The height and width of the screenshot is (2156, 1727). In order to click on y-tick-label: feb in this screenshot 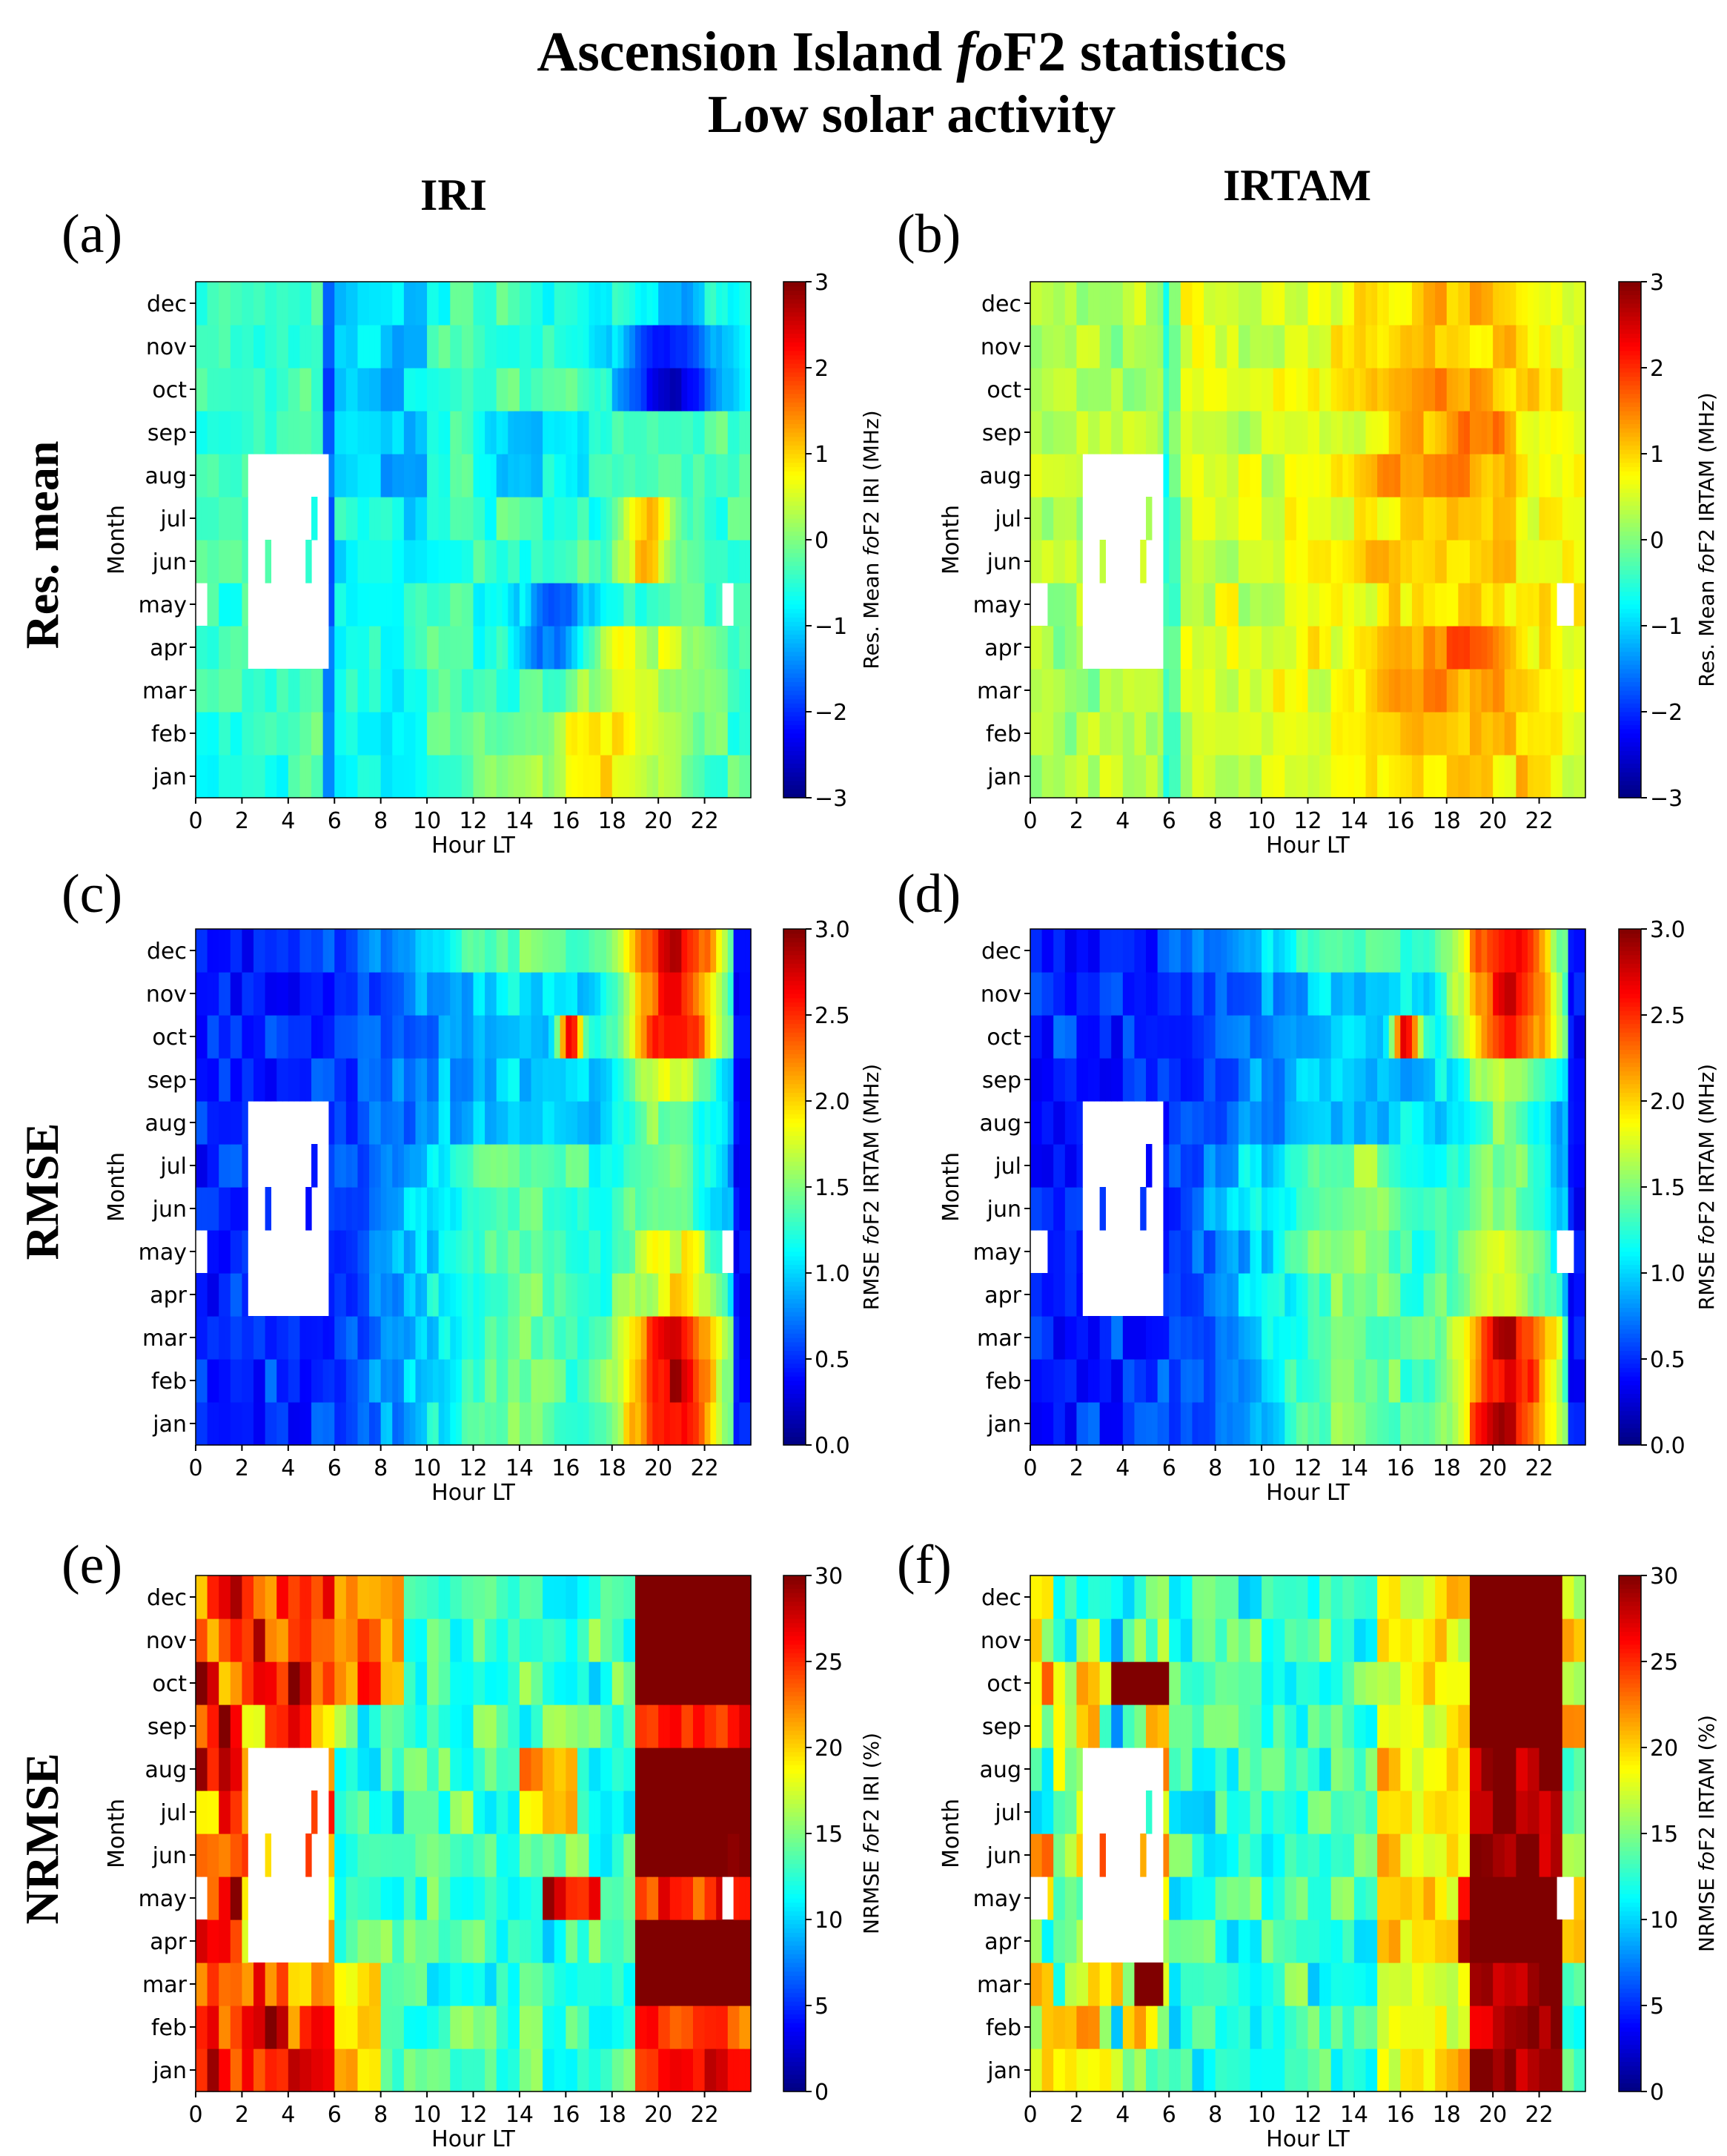, I will do `click(169, 1382)`.